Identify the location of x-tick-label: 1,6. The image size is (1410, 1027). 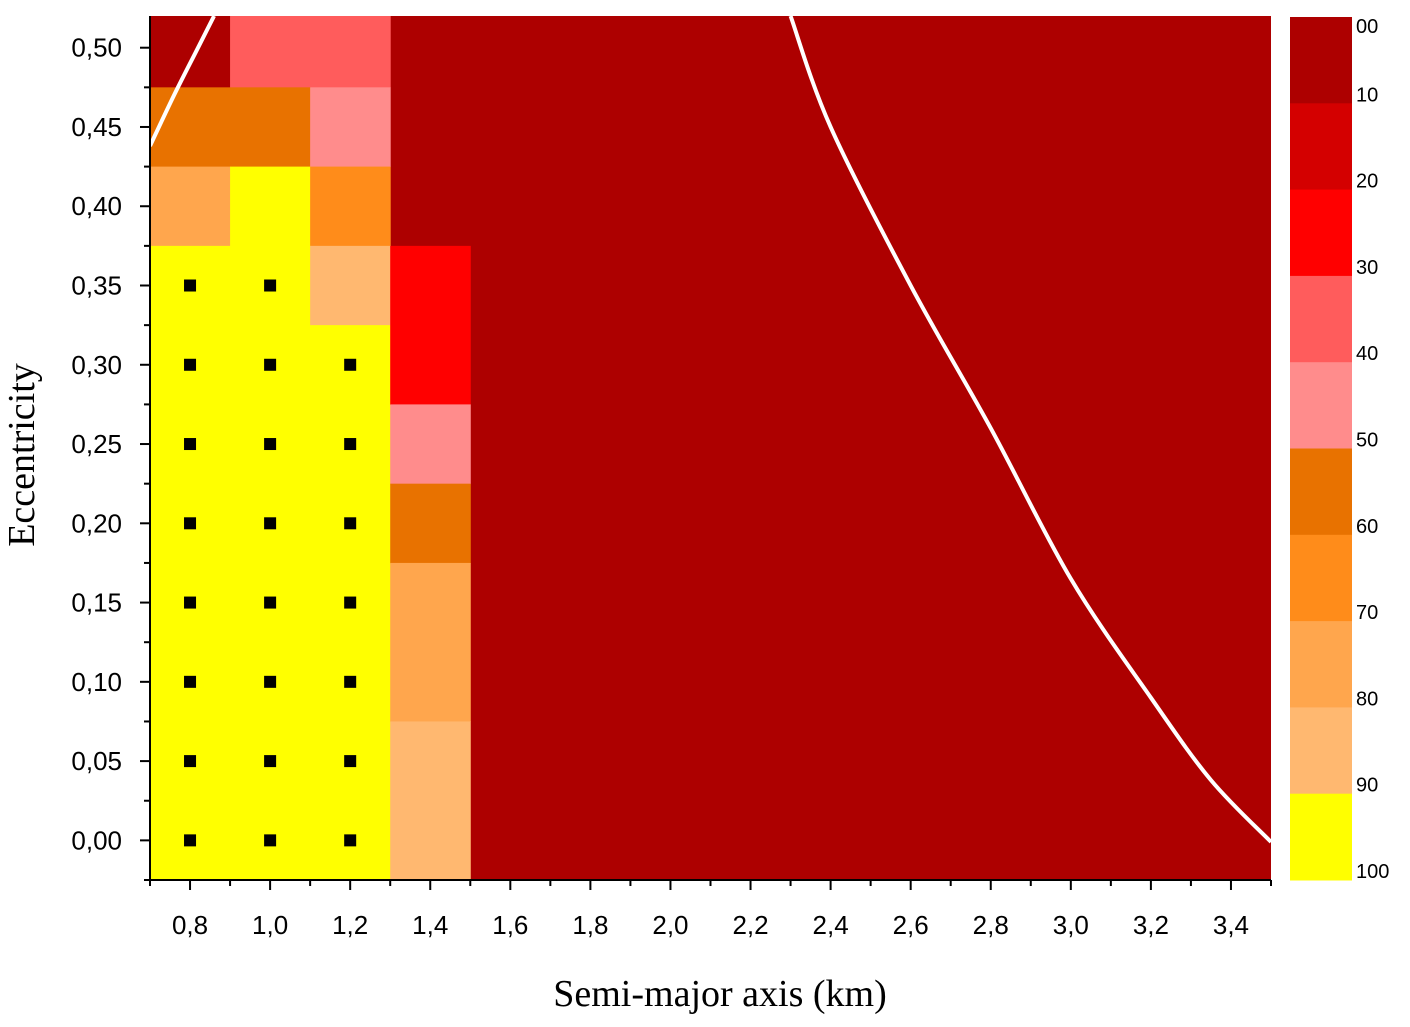
(510, 925).